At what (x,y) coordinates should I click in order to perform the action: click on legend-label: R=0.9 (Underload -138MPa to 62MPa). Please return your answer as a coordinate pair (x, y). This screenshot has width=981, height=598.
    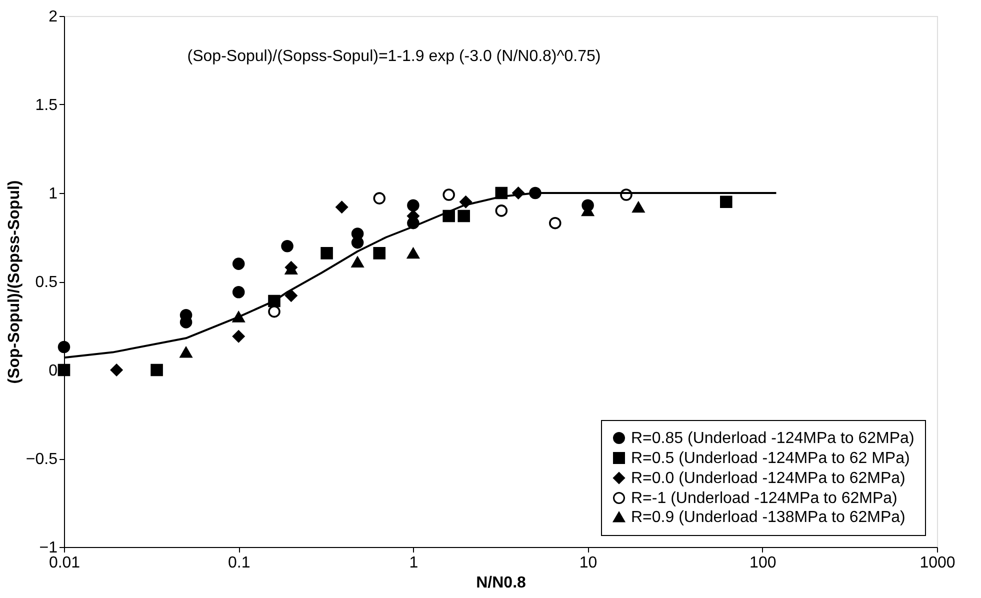
    Looking at the image, I should click on (768, 517).